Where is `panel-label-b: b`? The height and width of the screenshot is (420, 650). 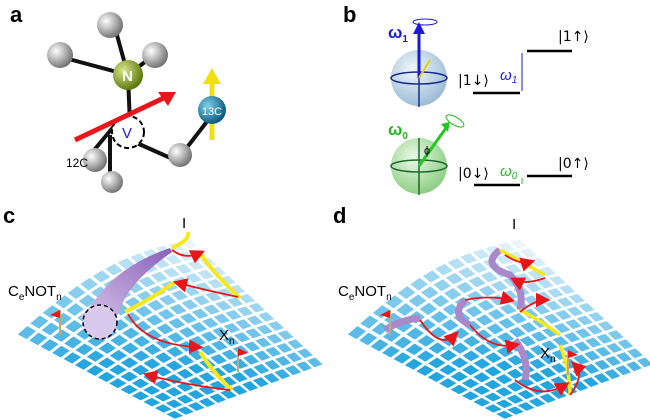 panel-label-b: b is located at coordinates (349, 14).